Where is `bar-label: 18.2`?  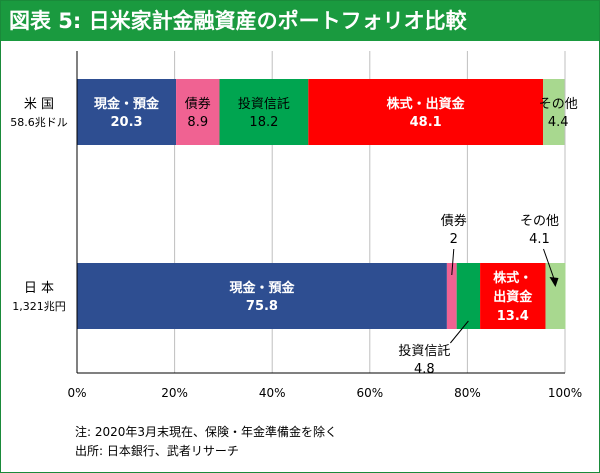 bar-label: 18.2 is located at coordinates (263, 122).